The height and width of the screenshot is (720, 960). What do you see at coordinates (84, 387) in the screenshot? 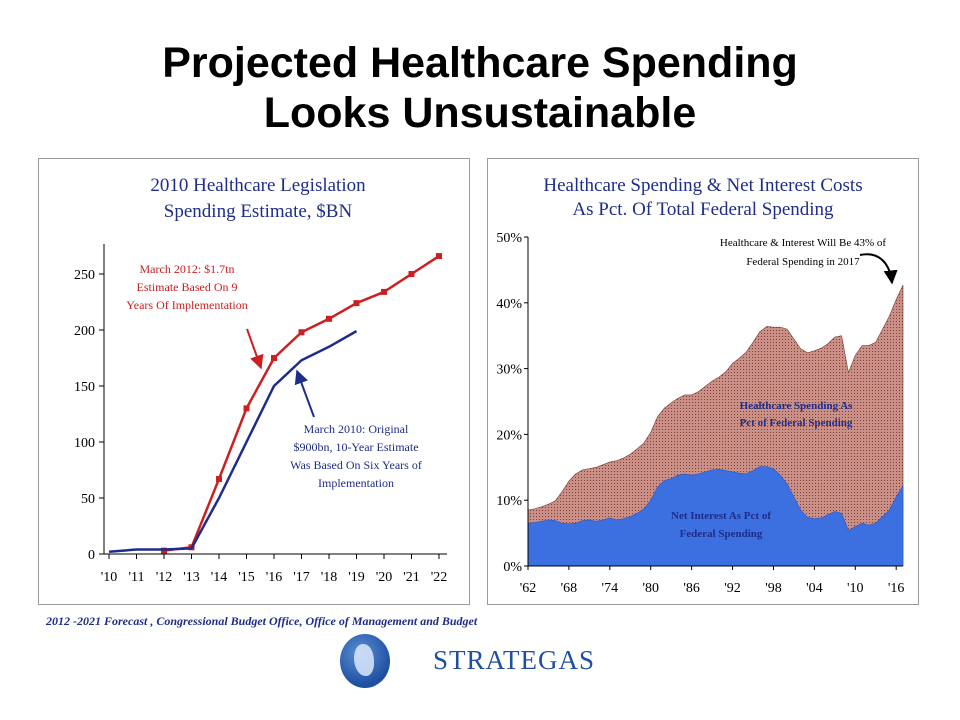
I see `left-y-tick-label: 150` at bounding box center [84, 387].